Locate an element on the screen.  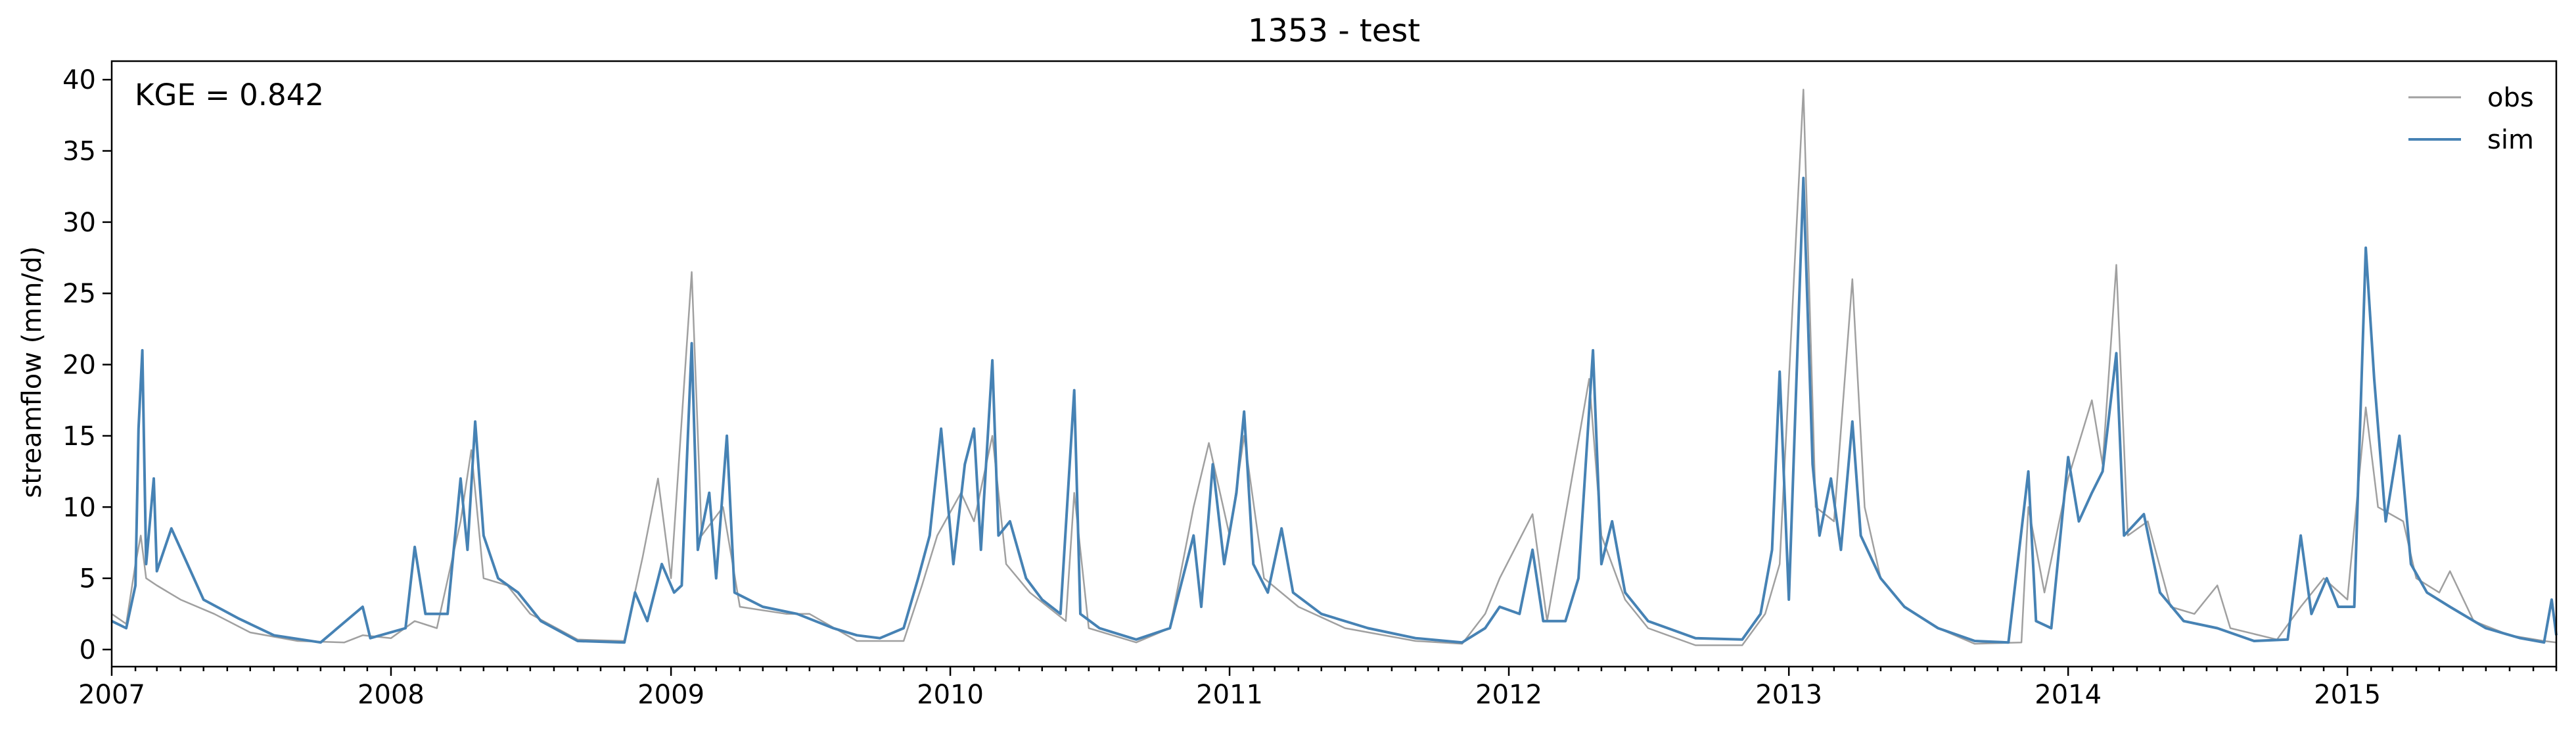
y-tick-label: 10 is located at coordinates (79, 508).